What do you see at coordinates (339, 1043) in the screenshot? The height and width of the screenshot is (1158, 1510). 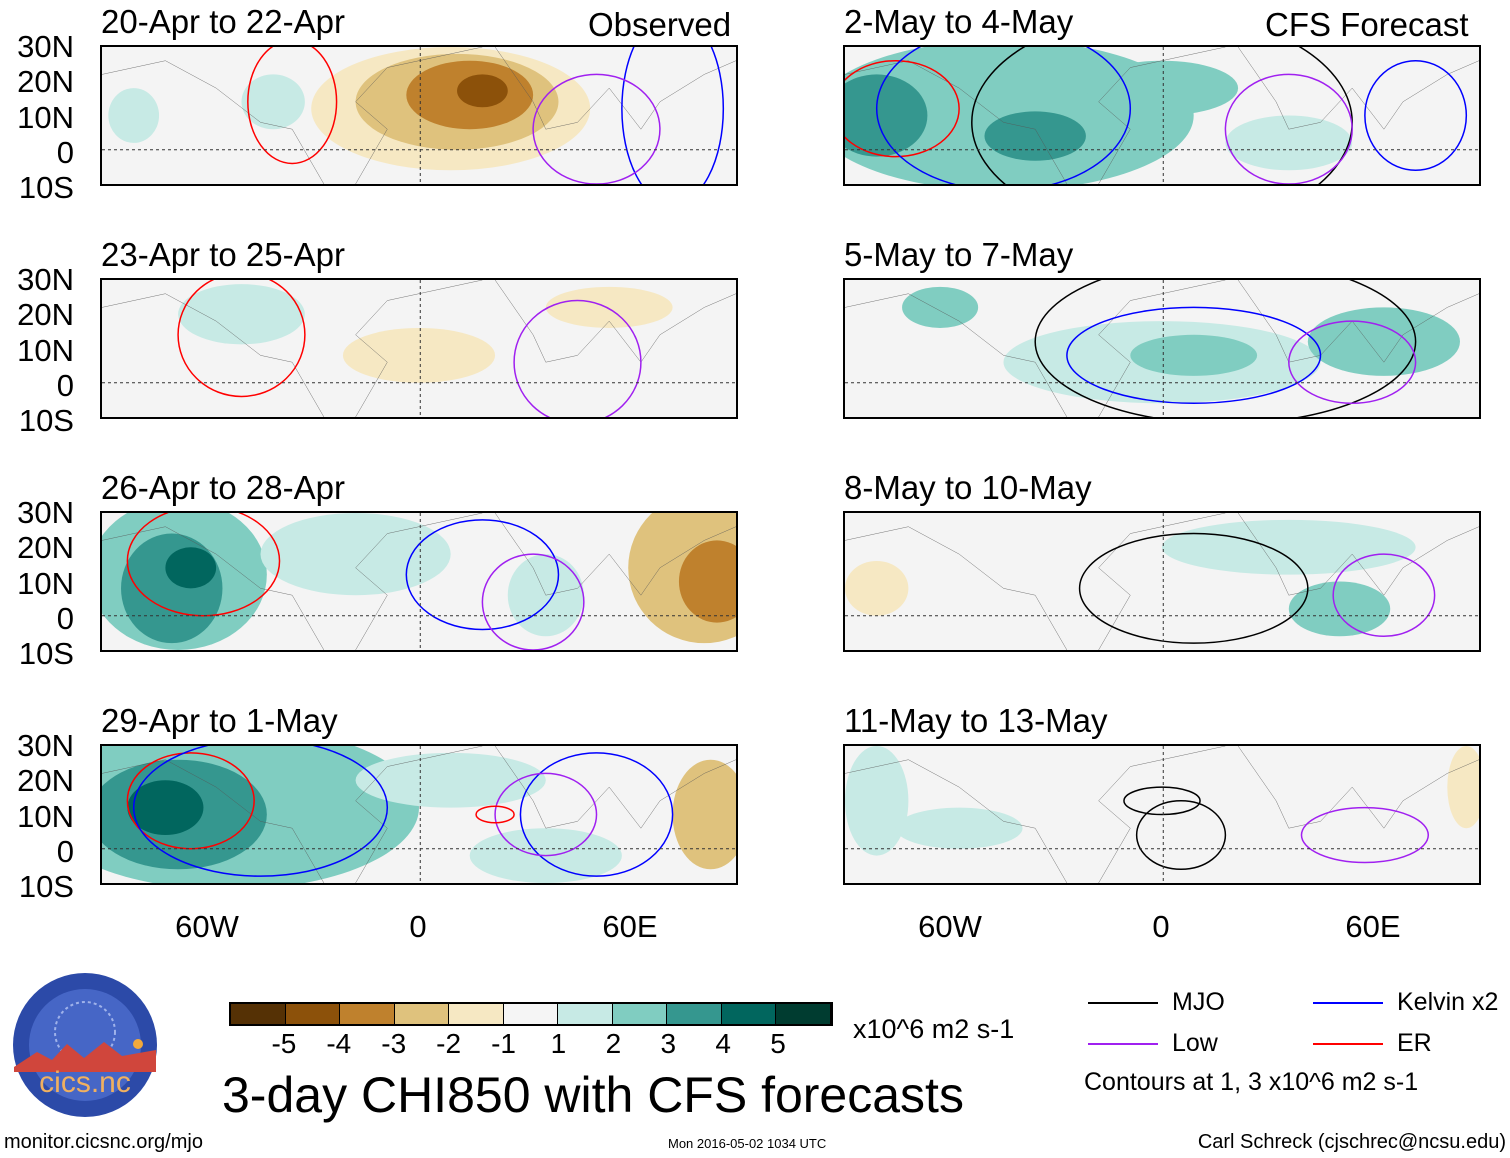 I see `colorbar-tick-label: -4` at bounding box center [339, 1043].